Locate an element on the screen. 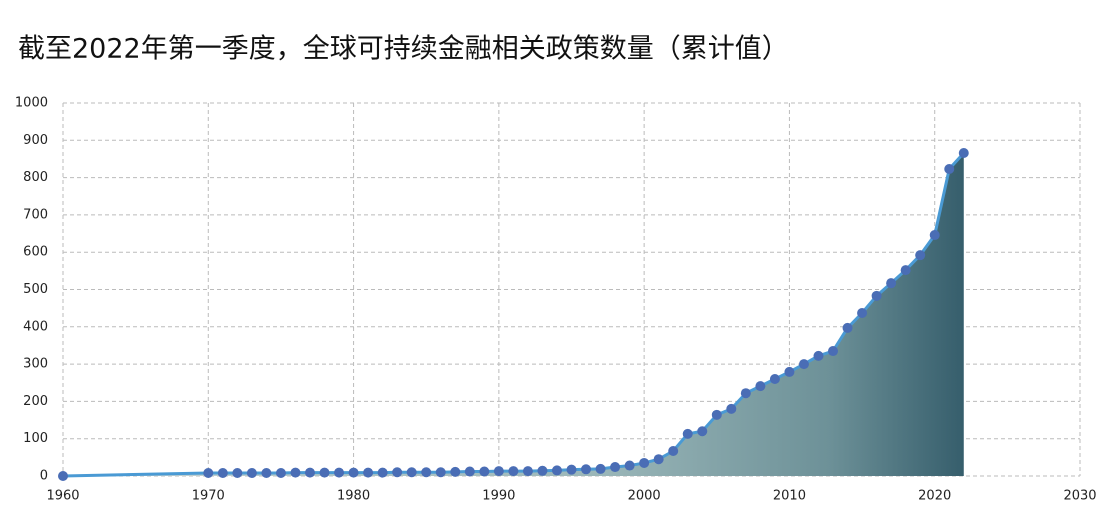 The image size is (1116, 522). x-tick-label: 2030 is located at coordinates (1079, 496).